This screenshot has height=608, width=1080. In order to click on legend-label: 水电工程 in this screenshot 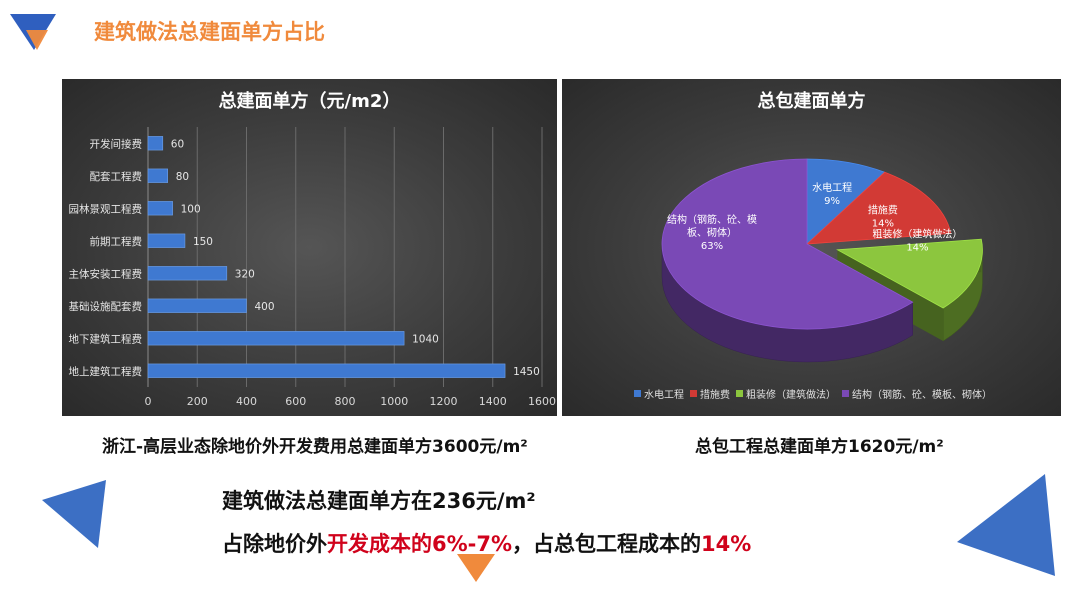, I will do `click(664, 394)`.